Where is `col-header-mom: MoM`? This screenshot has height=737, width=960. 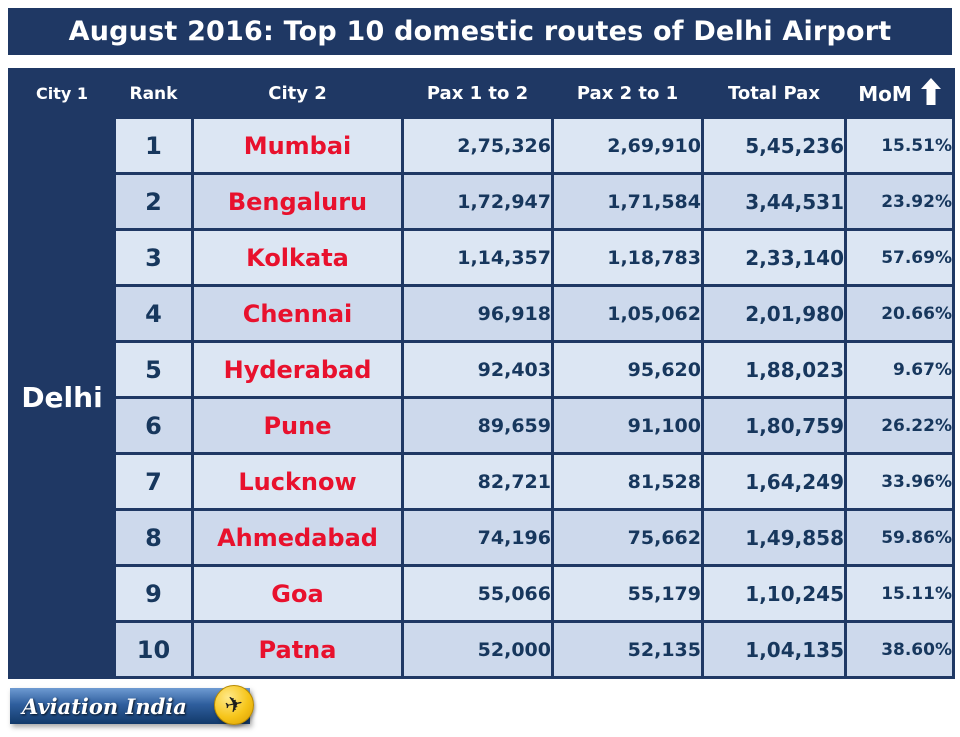 col-header-mom: MoM is located at coordinates (899, 93).